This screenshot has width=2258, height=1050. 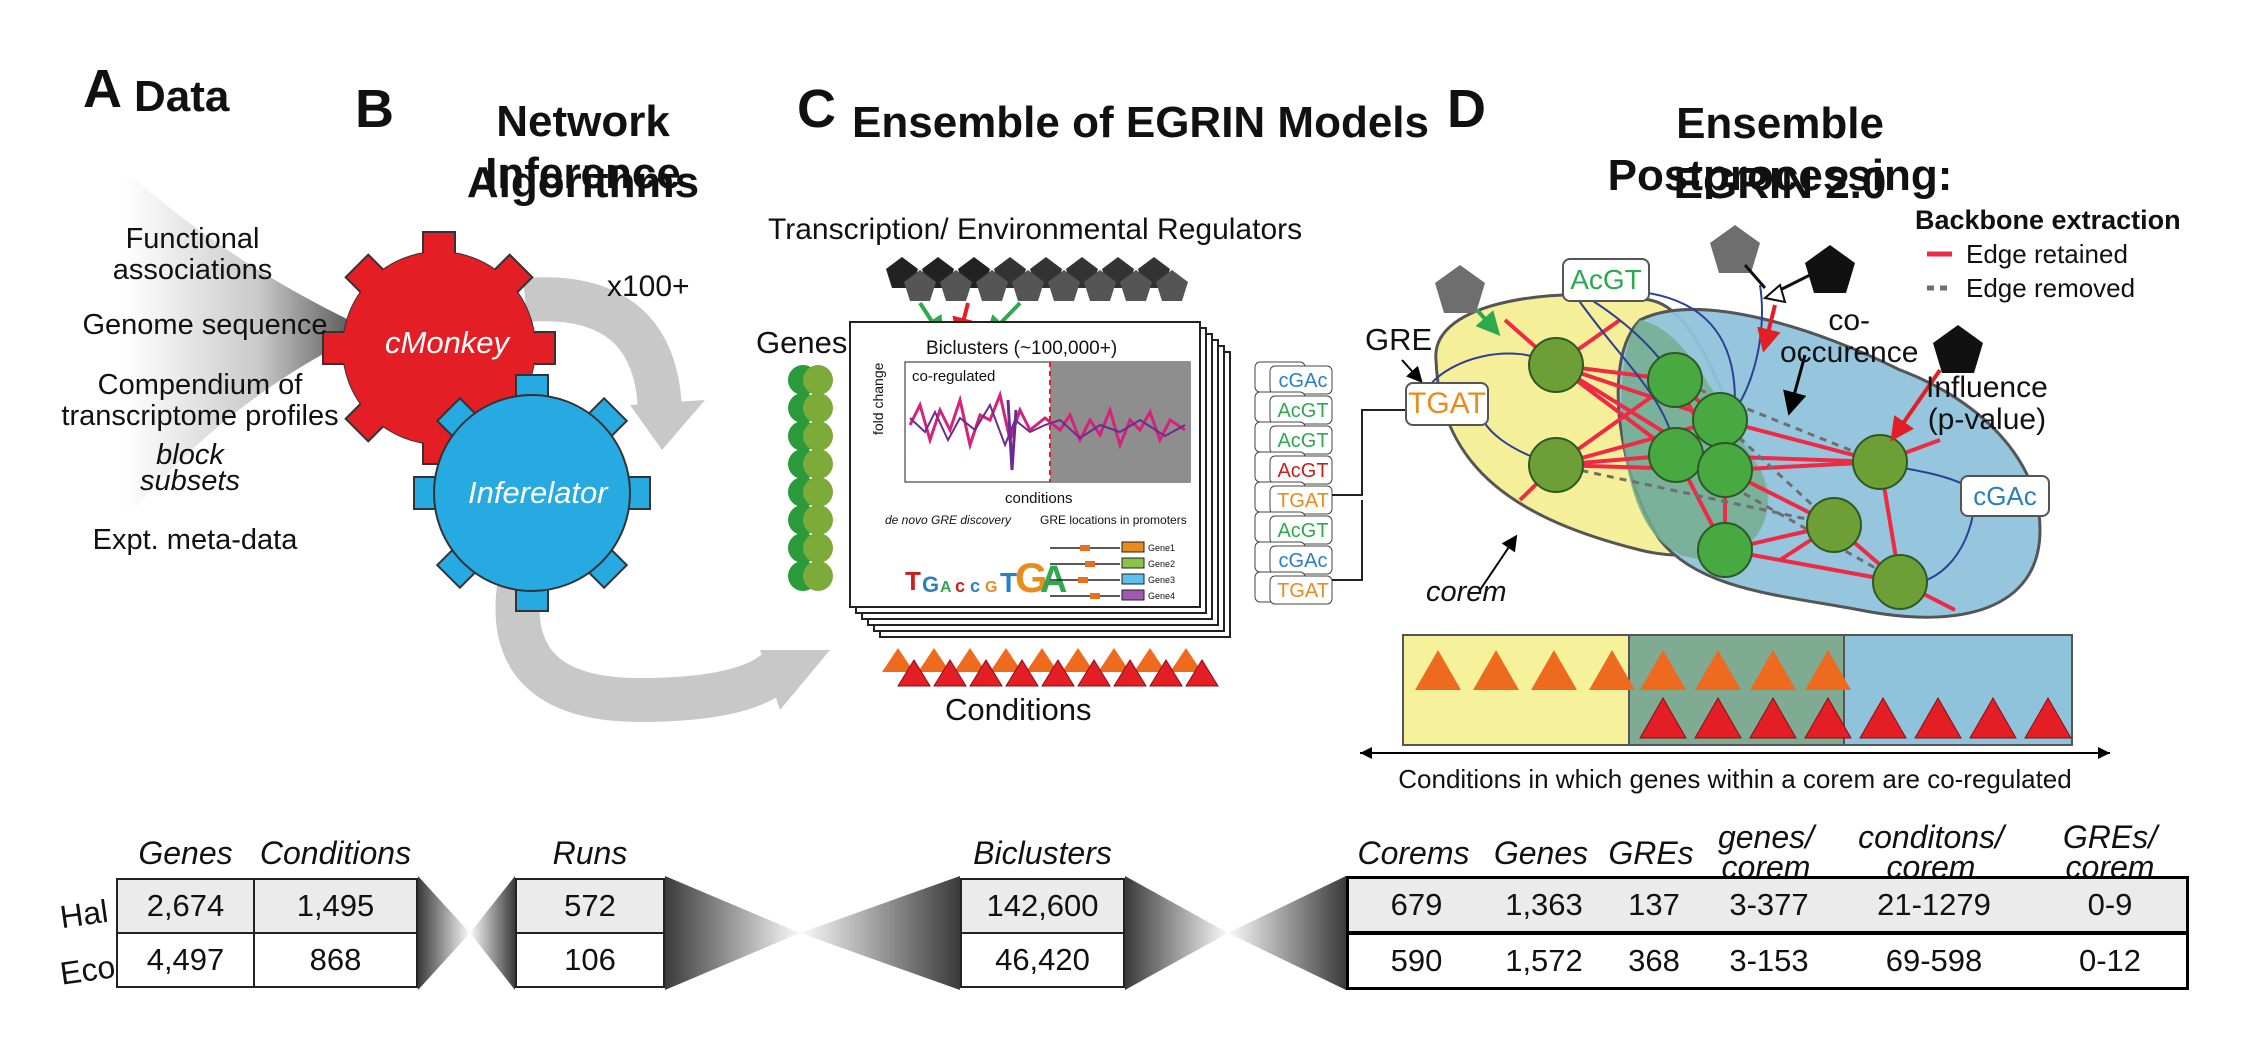 What do you see at coordinates (590, 960) in the screenshot?
I see `cell-eco-runs: 106` at bounding box center [590, 960].